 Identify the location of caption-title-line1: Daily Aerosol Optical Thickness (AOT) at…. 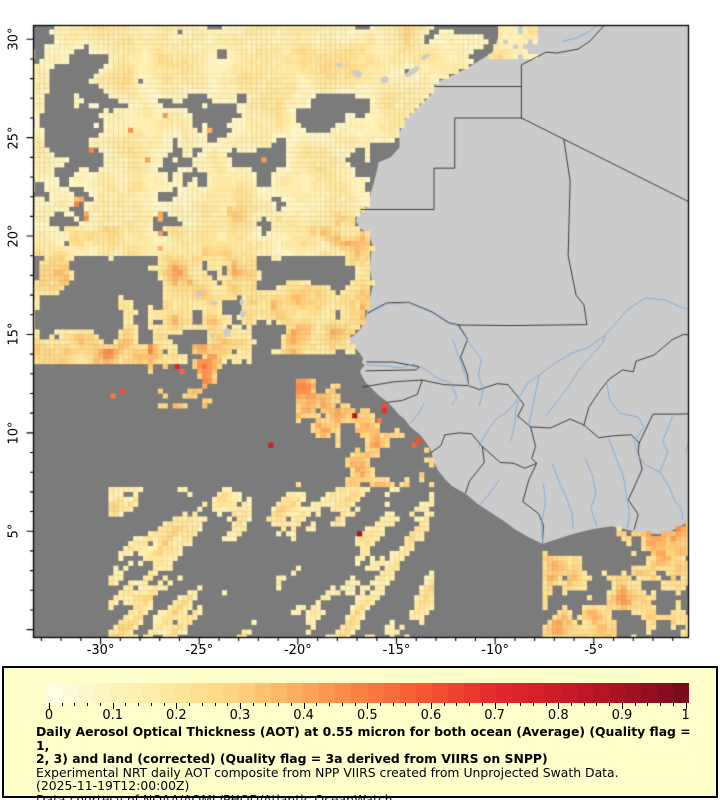
(363, 738).